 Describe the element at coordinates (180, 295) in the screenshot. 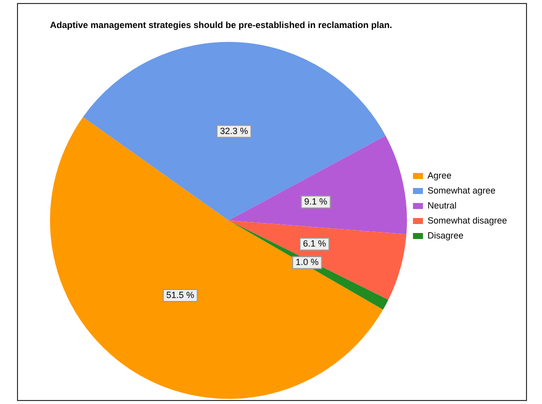

I see `data-label: 51.5 %` at that location.